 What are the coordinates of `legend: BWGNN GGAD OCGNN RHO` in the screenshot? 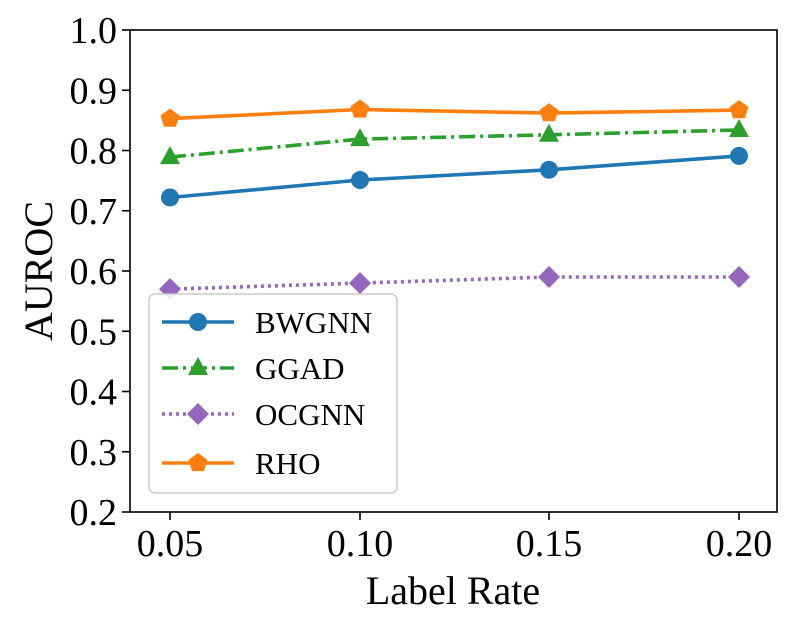 It's located at (273, 393).